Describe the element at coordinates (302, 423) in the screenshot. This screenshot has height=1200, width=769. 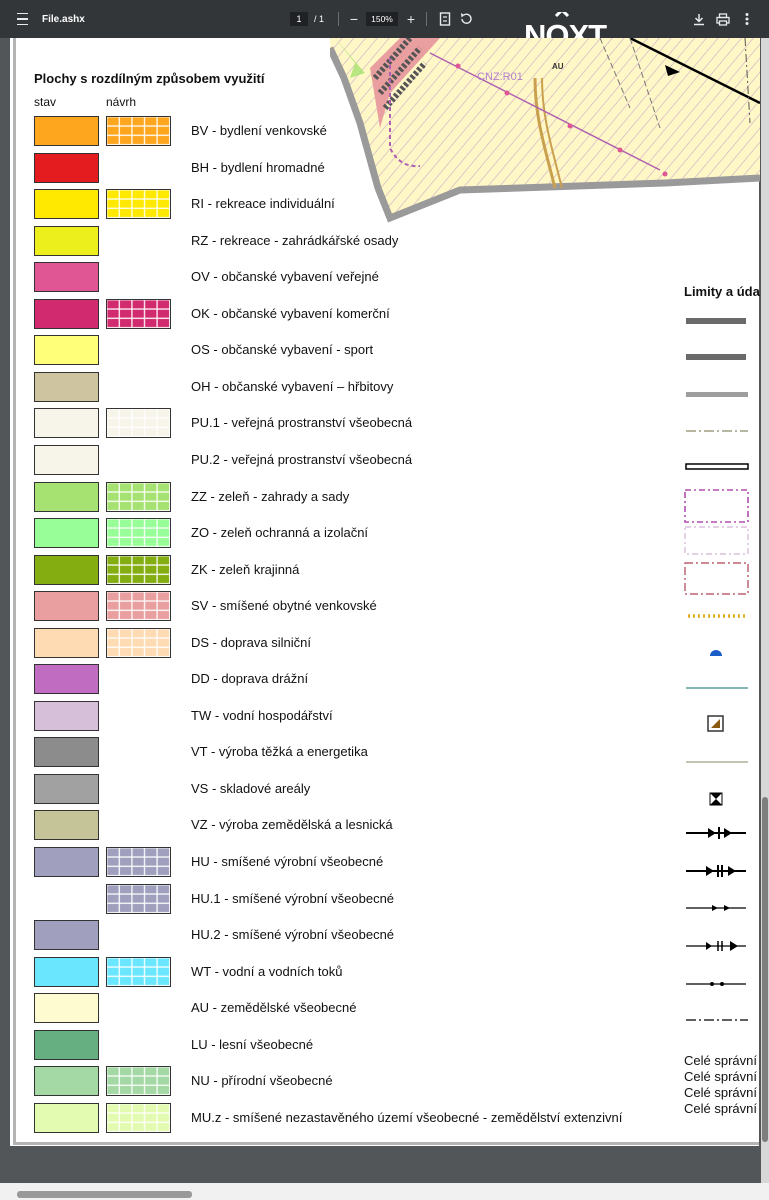
I see `legend-label: PU.1 - veřejná prostranství všeobecná` at that location.